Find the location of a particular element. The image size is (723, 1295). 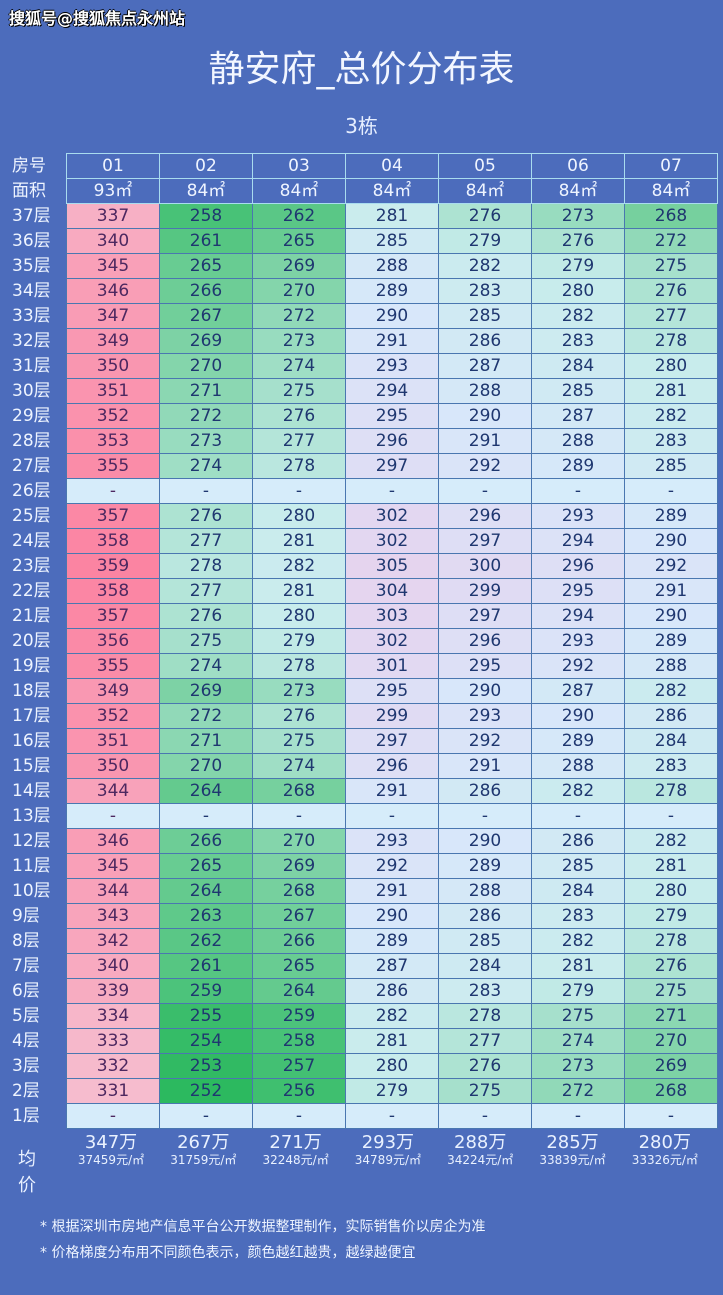

floor-row: 29层 352 272 276 295 290 287 282 is located at coordinates (364, 416).